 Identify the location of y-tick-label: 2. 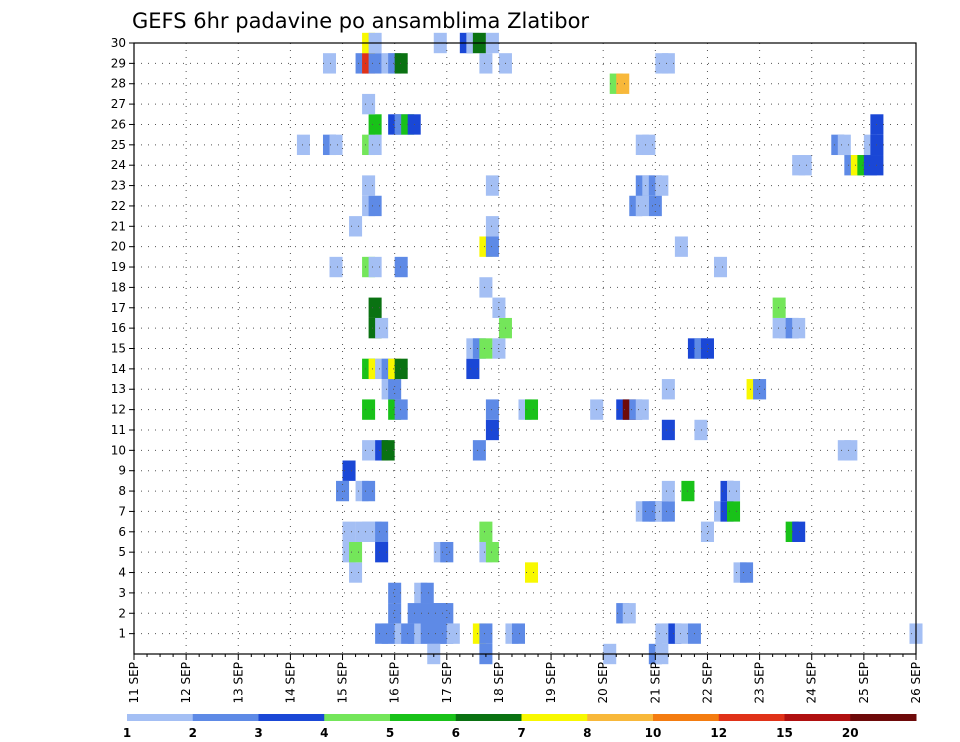
(122, 613).